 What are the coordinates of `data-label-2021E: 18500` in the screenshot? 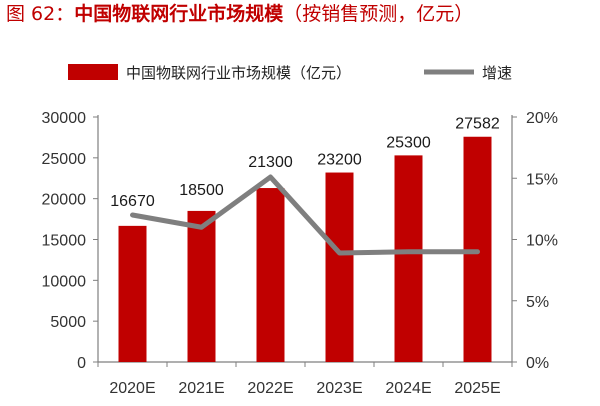 It's located at (201, 190).